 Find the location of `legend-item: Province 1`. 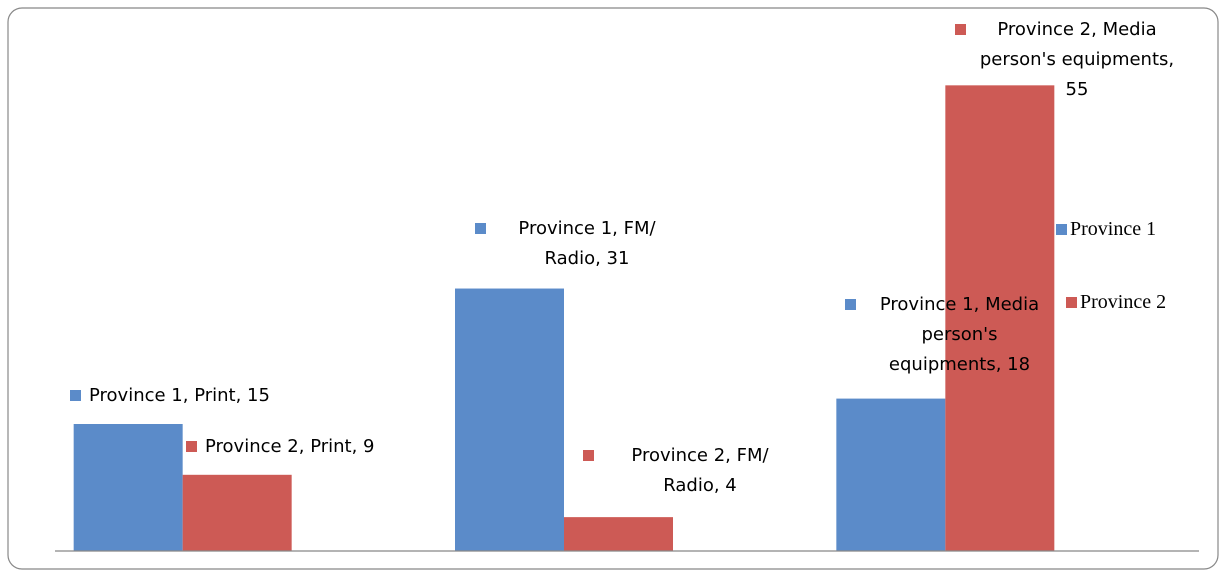

legend-item: Province 1 is located at coordinates (1106, 229).